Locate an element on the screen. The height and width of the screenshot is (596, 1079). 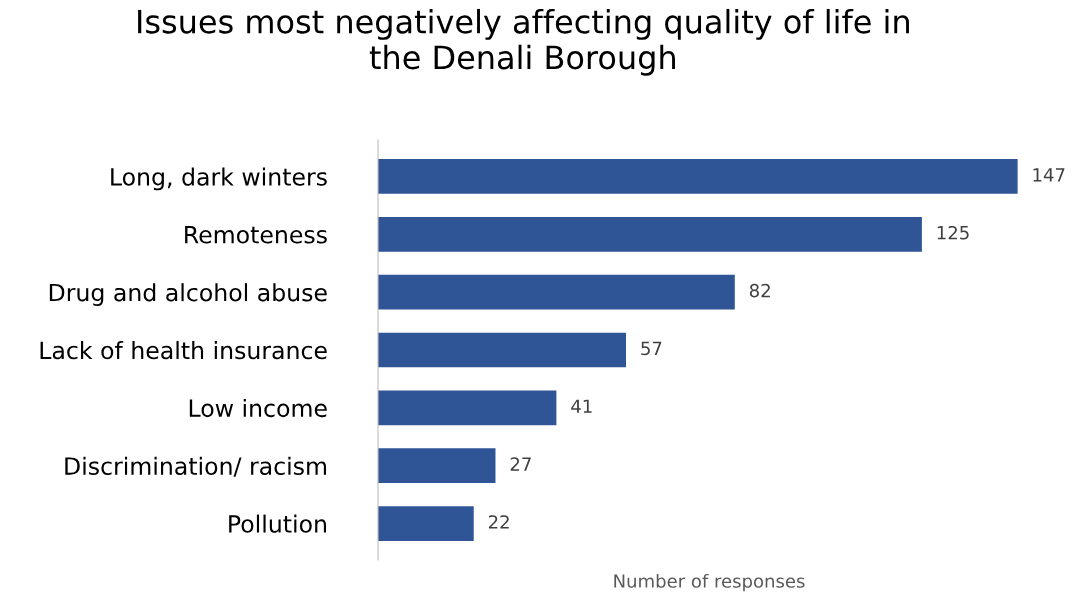
y-tick-label: Remoteness is located at coordinates (256, 235).